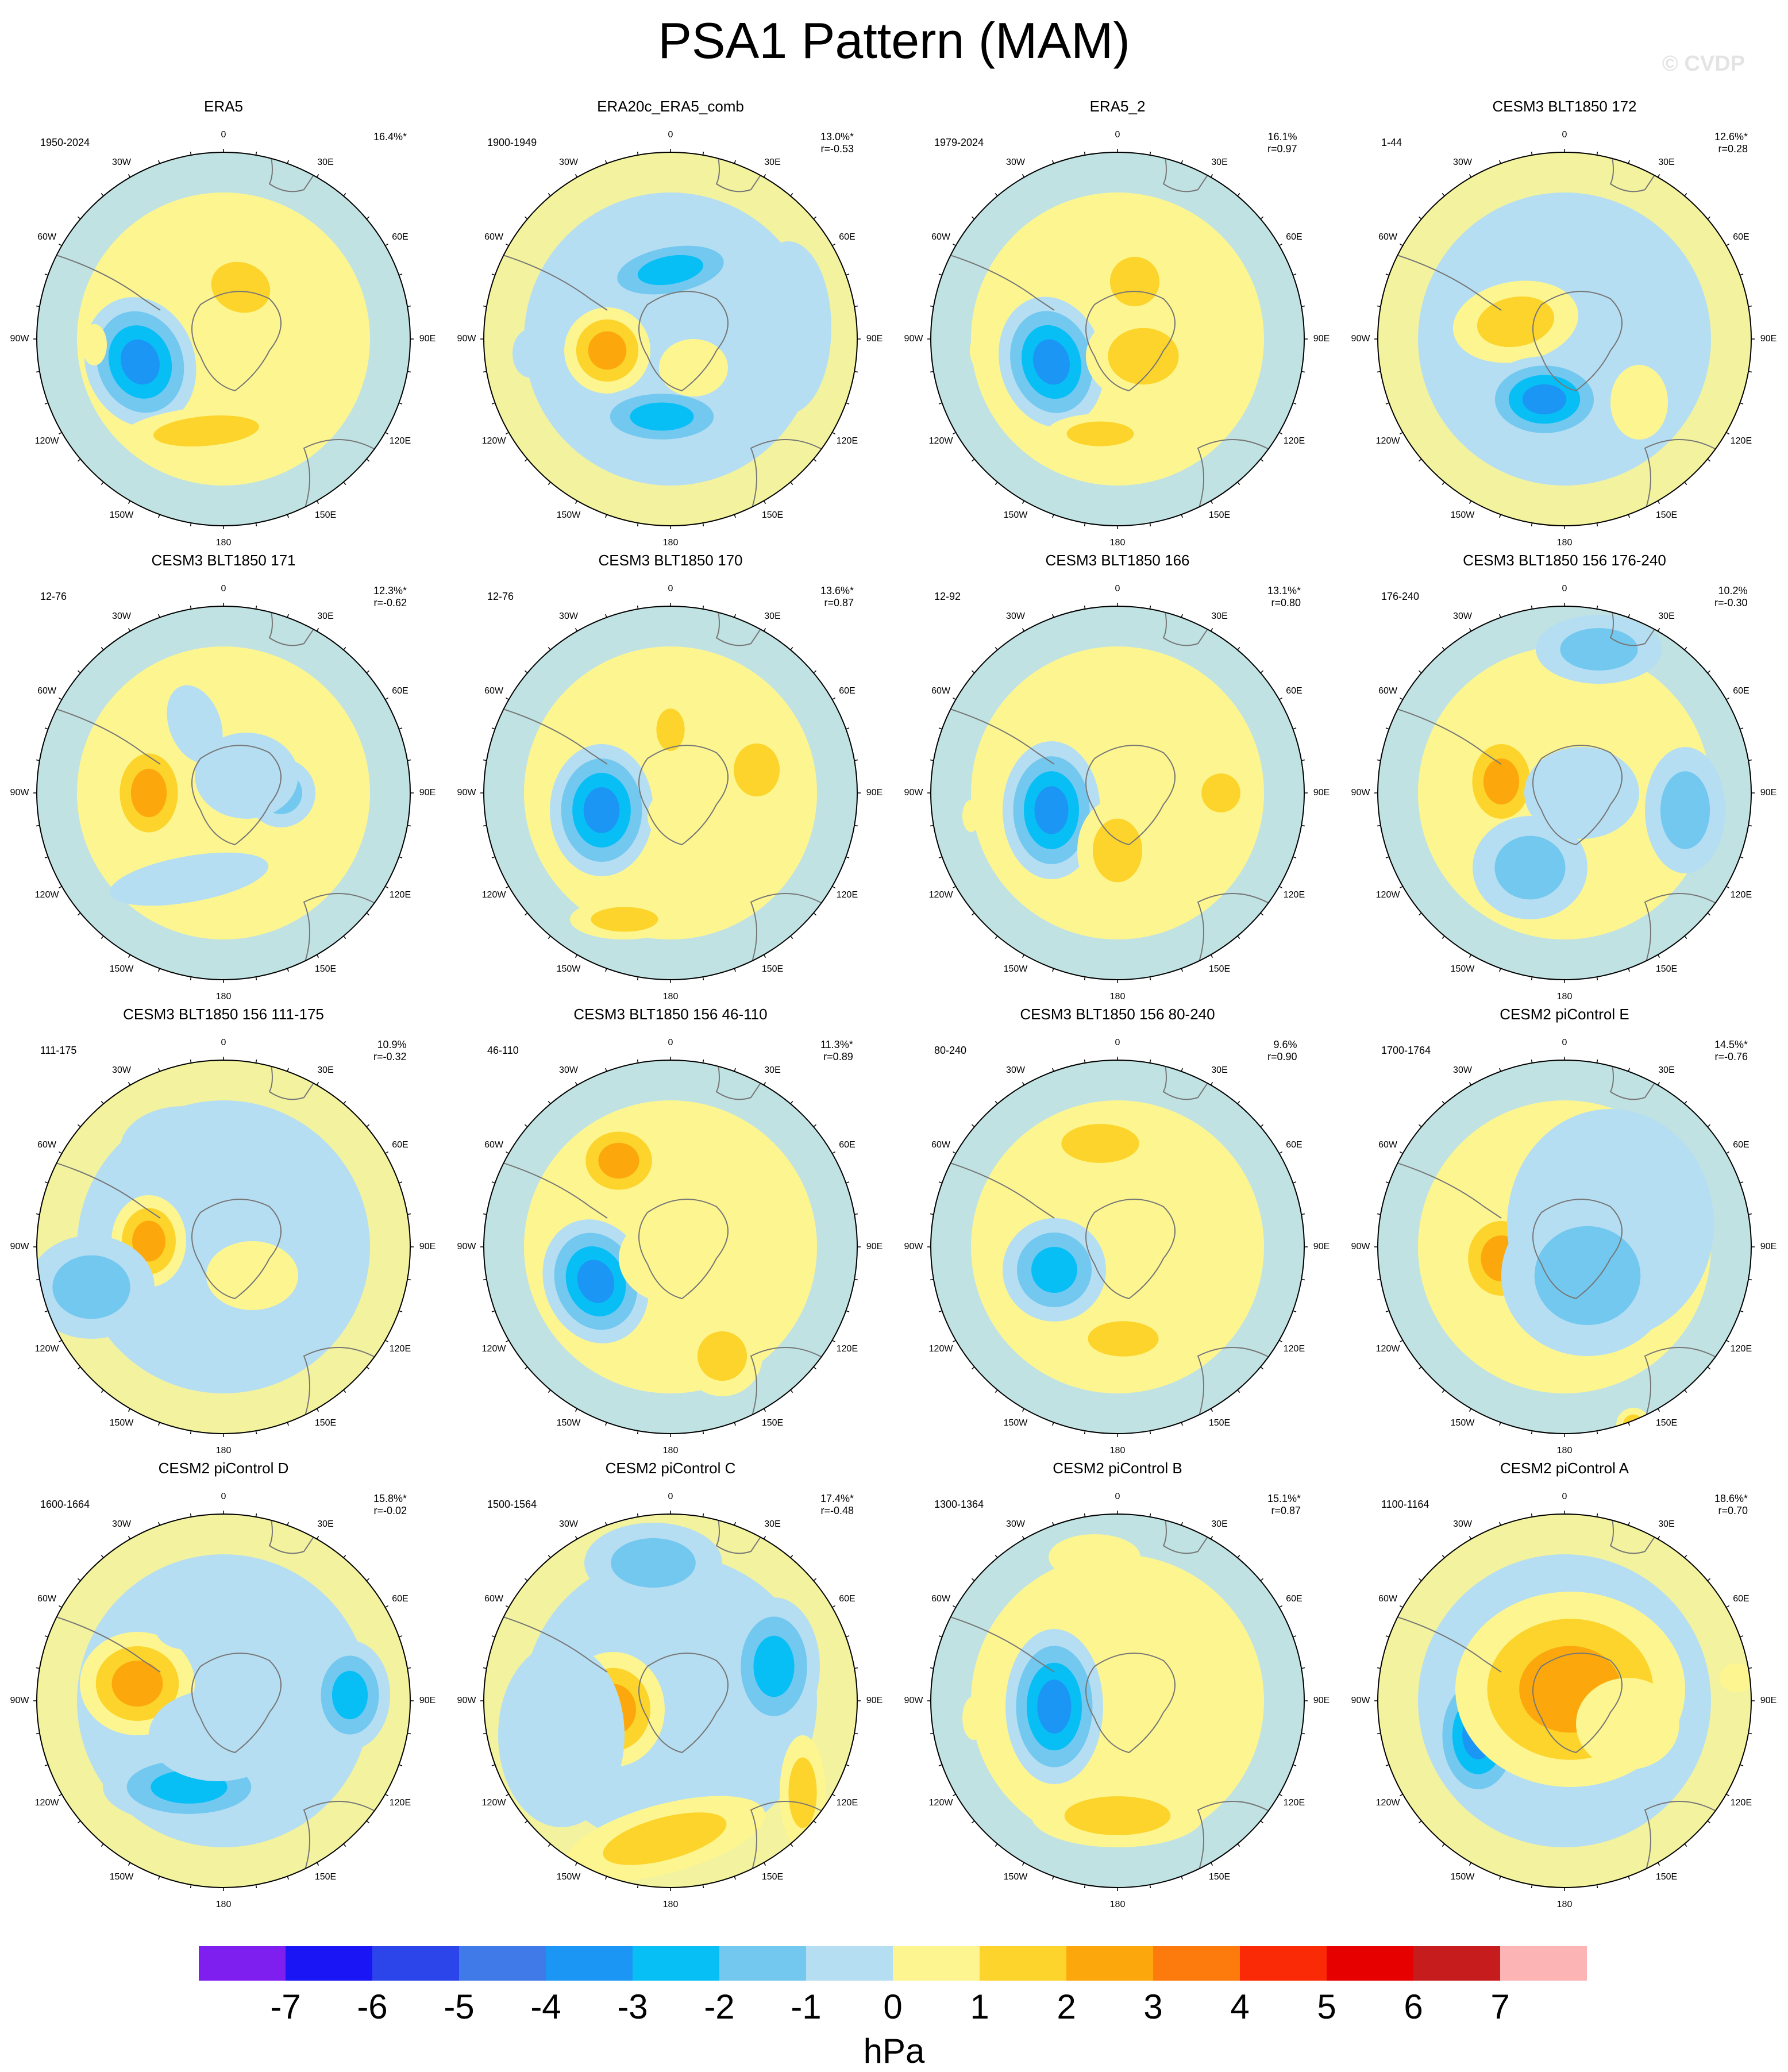 Image resolution: width=1788 pixels, height=2072 pixels. I want to click on longitude-label: 0, so click(223, 1042).